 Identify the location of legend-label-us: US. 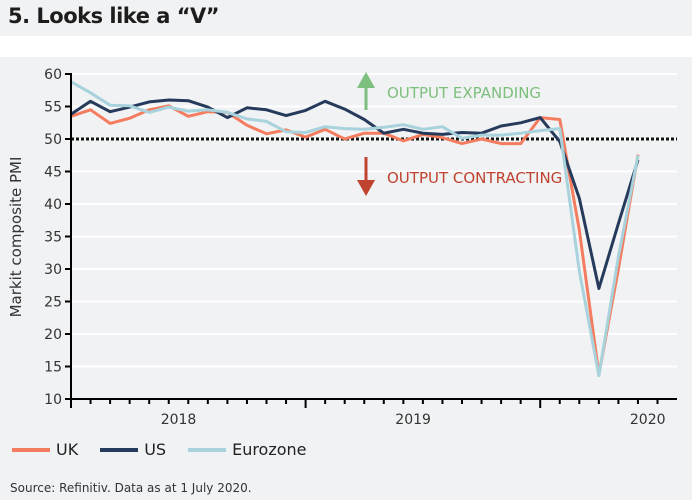
(155, 449).